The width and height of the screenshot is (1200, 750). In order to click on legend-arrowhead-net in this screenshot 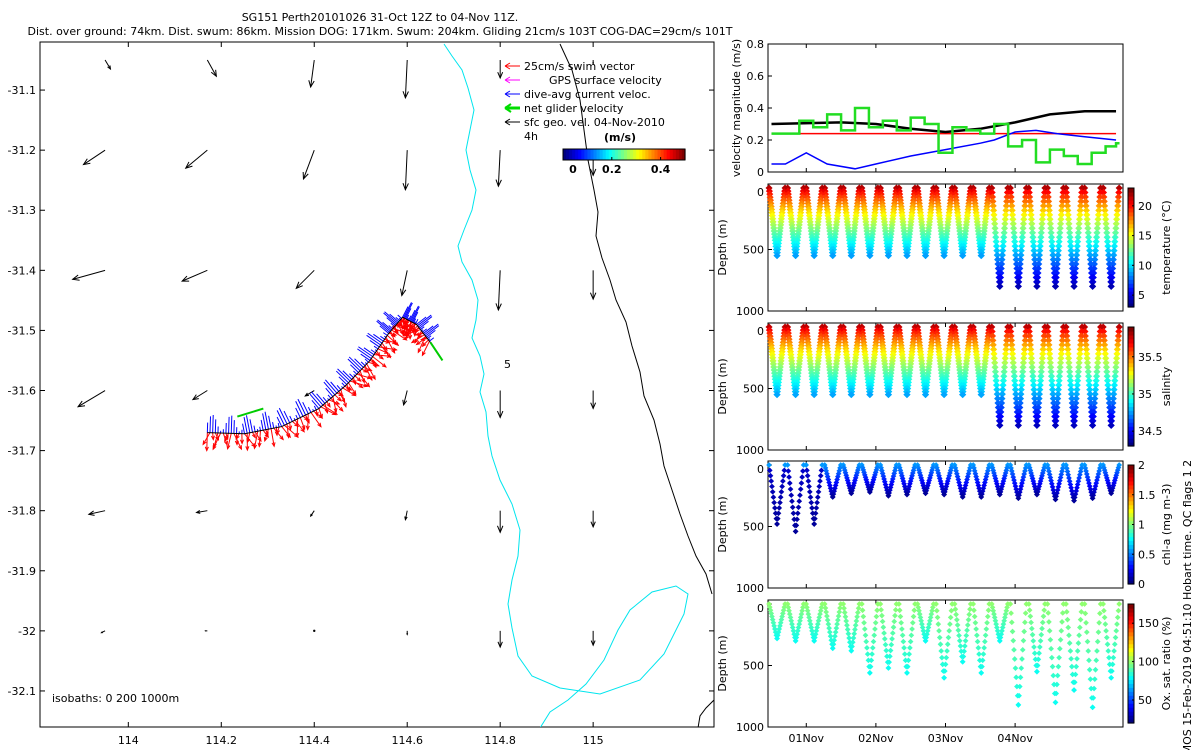, I will do `click(508, 108)`.